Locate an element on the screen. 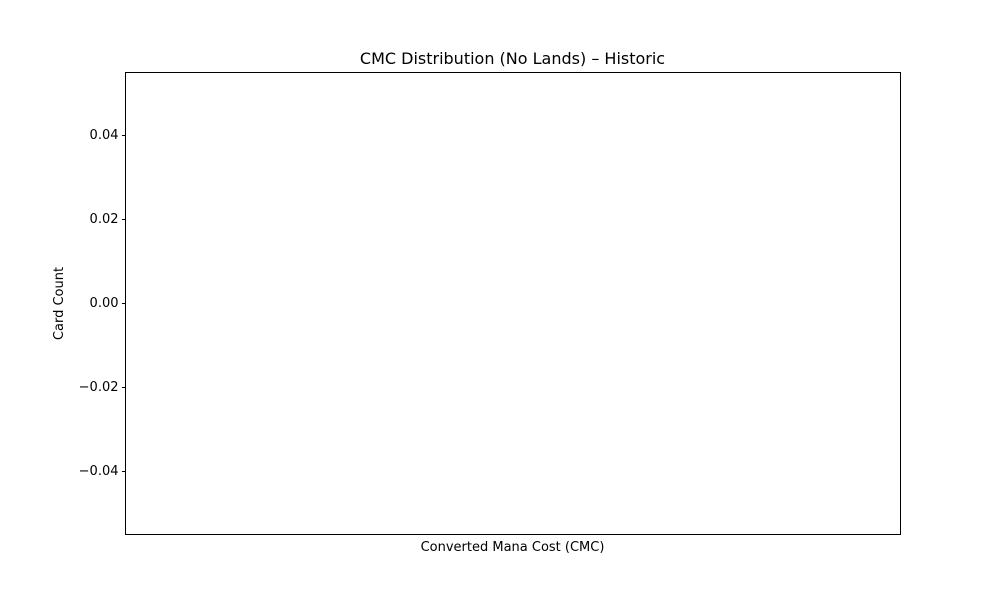 The image size is (1000, 600). y-tick-label: 0.00 is located at coordinates (104, 303).